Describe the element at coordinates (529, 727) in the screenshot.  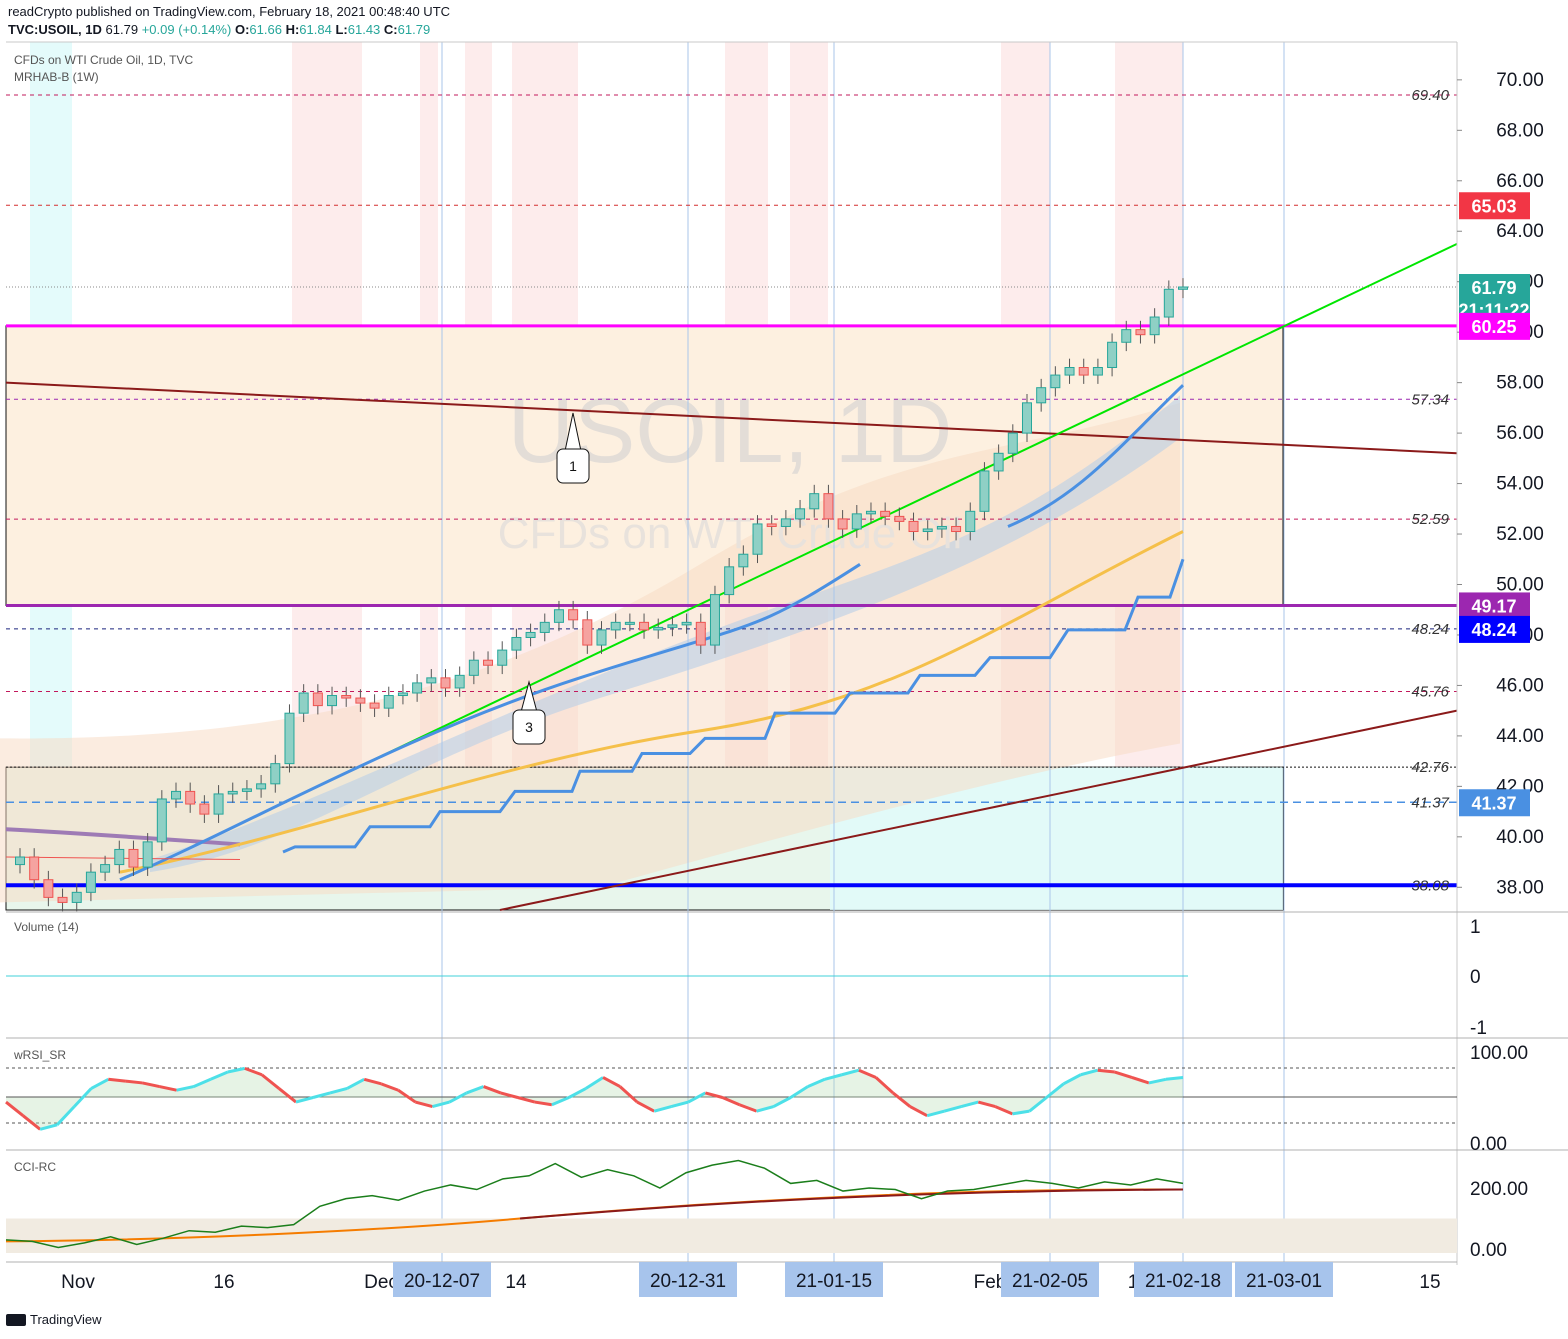
I see `callout-label: 3` at that location.